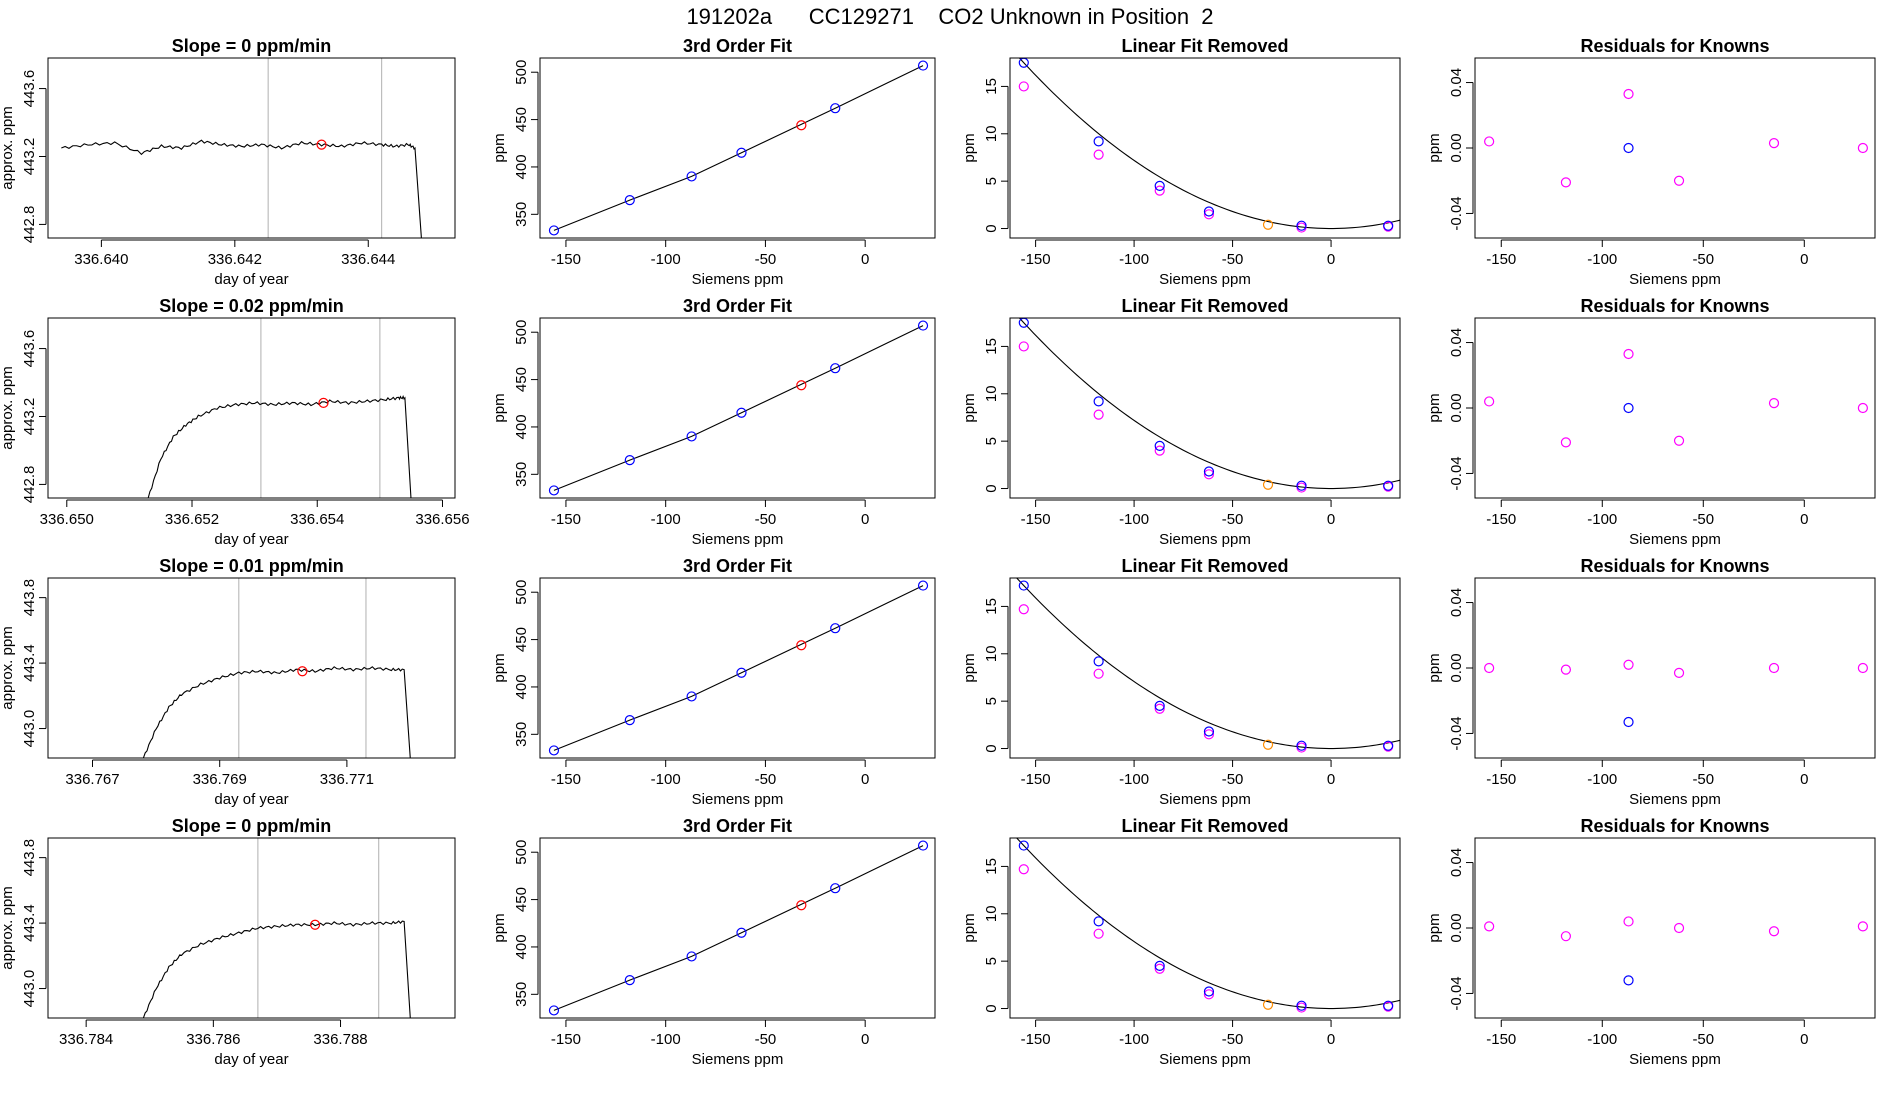 This screenshot has width=1900, height=1100. Describe the element at coordinates (521, 852) in the screenshot. I see `y-tick-label: 500` at that location.